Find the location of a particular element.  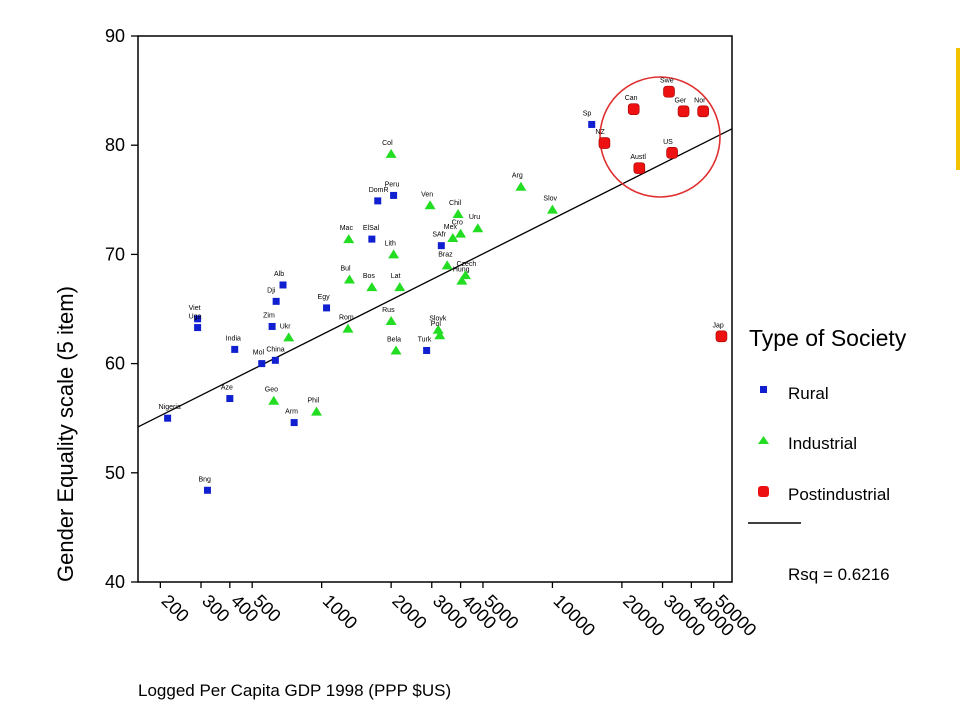

rural-point-elsal-label: ElSal is located at coordinates (371, 228).